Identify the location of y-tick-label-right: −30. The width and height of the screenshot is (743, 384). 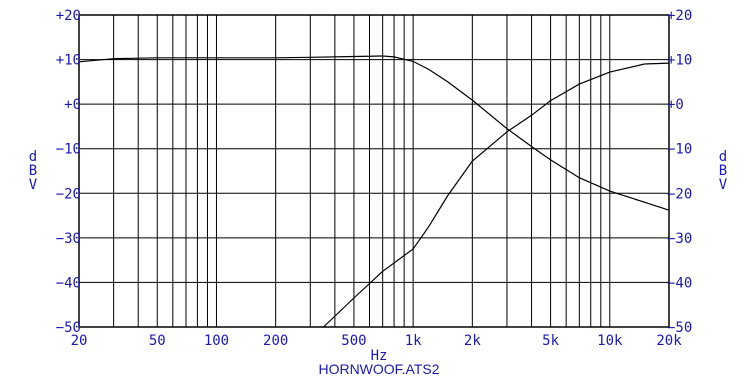
(679, 239).